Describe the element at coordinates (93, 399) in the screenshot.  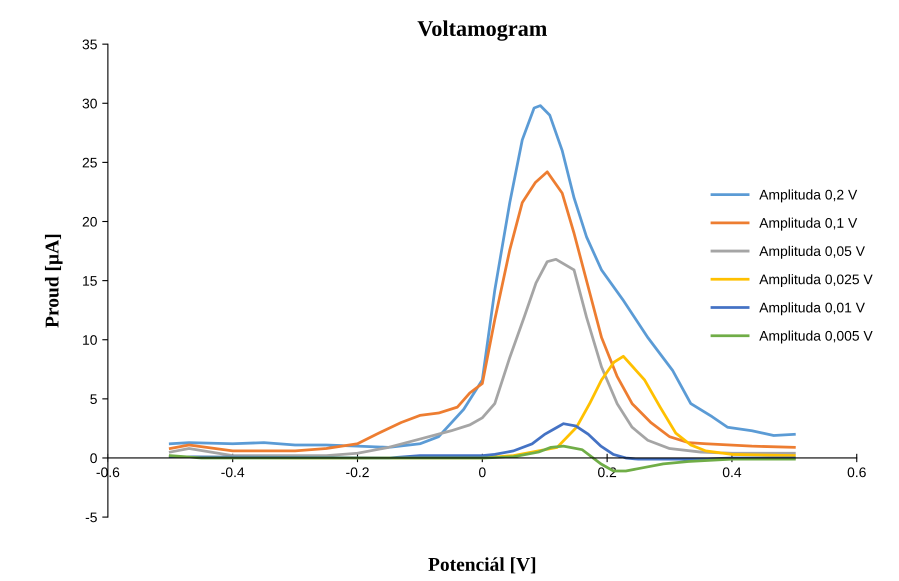
I see `y-tick-label: 5` at that location.